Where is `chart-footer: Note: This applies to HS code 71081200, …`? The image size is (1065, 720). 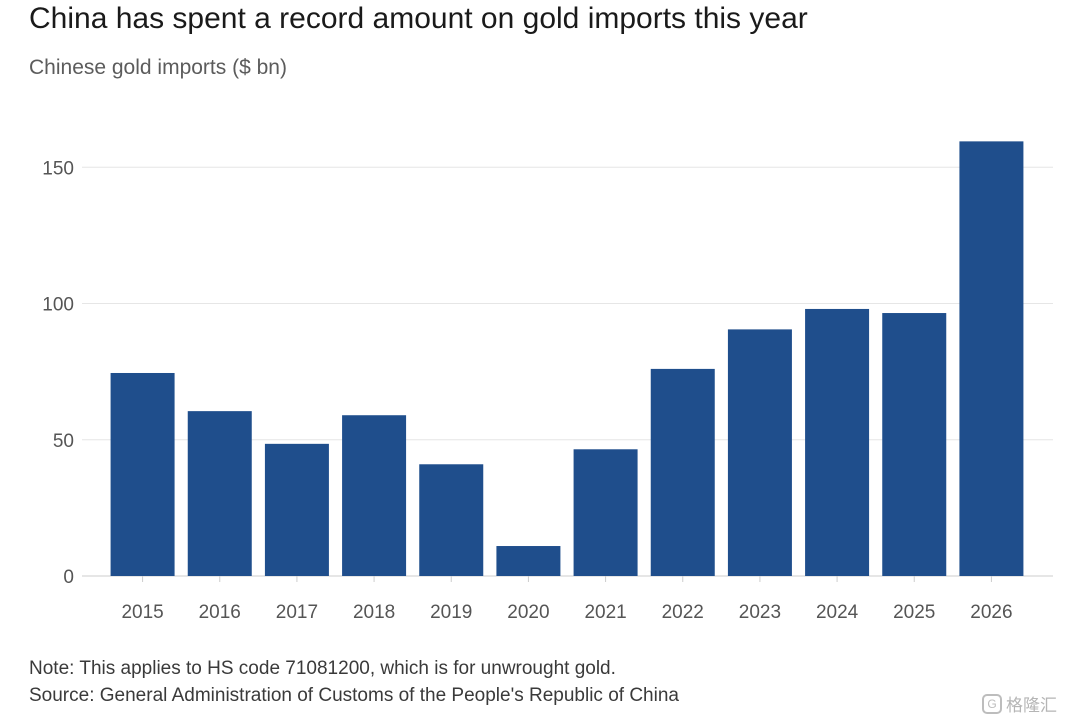
chart-footer: Note: This applies to HS code 71081200, … is located at coordinates (354, 682).